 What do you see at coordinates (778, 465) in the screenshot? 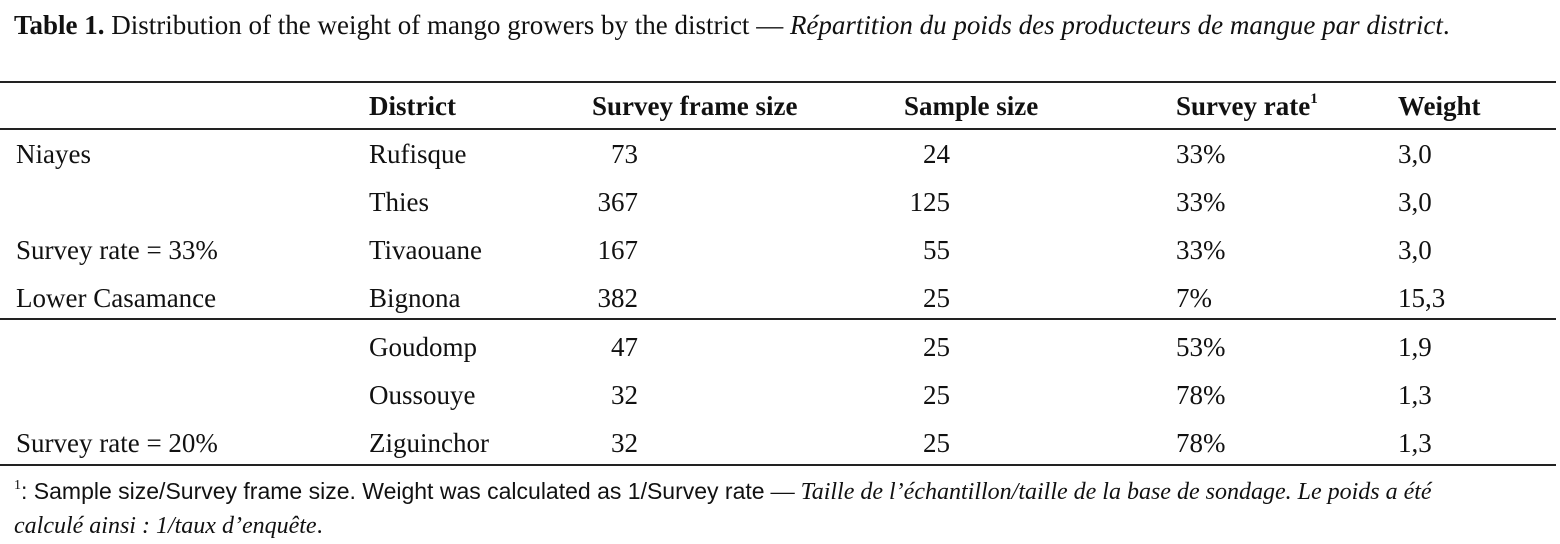
I see `table-bottom-rule` at bounding box center [778, 465].